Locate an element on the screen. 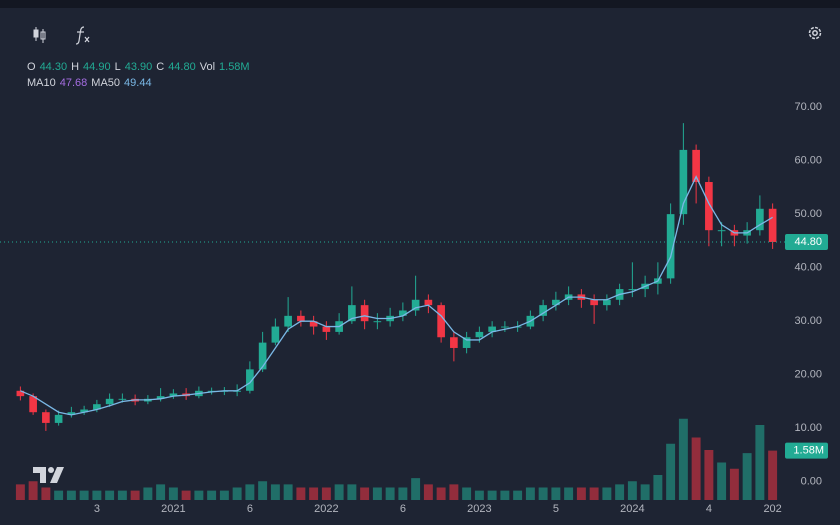 The width and height of the screenshot is (840, 525). x-tick-label: 6 is located at coordinates (403, 509).